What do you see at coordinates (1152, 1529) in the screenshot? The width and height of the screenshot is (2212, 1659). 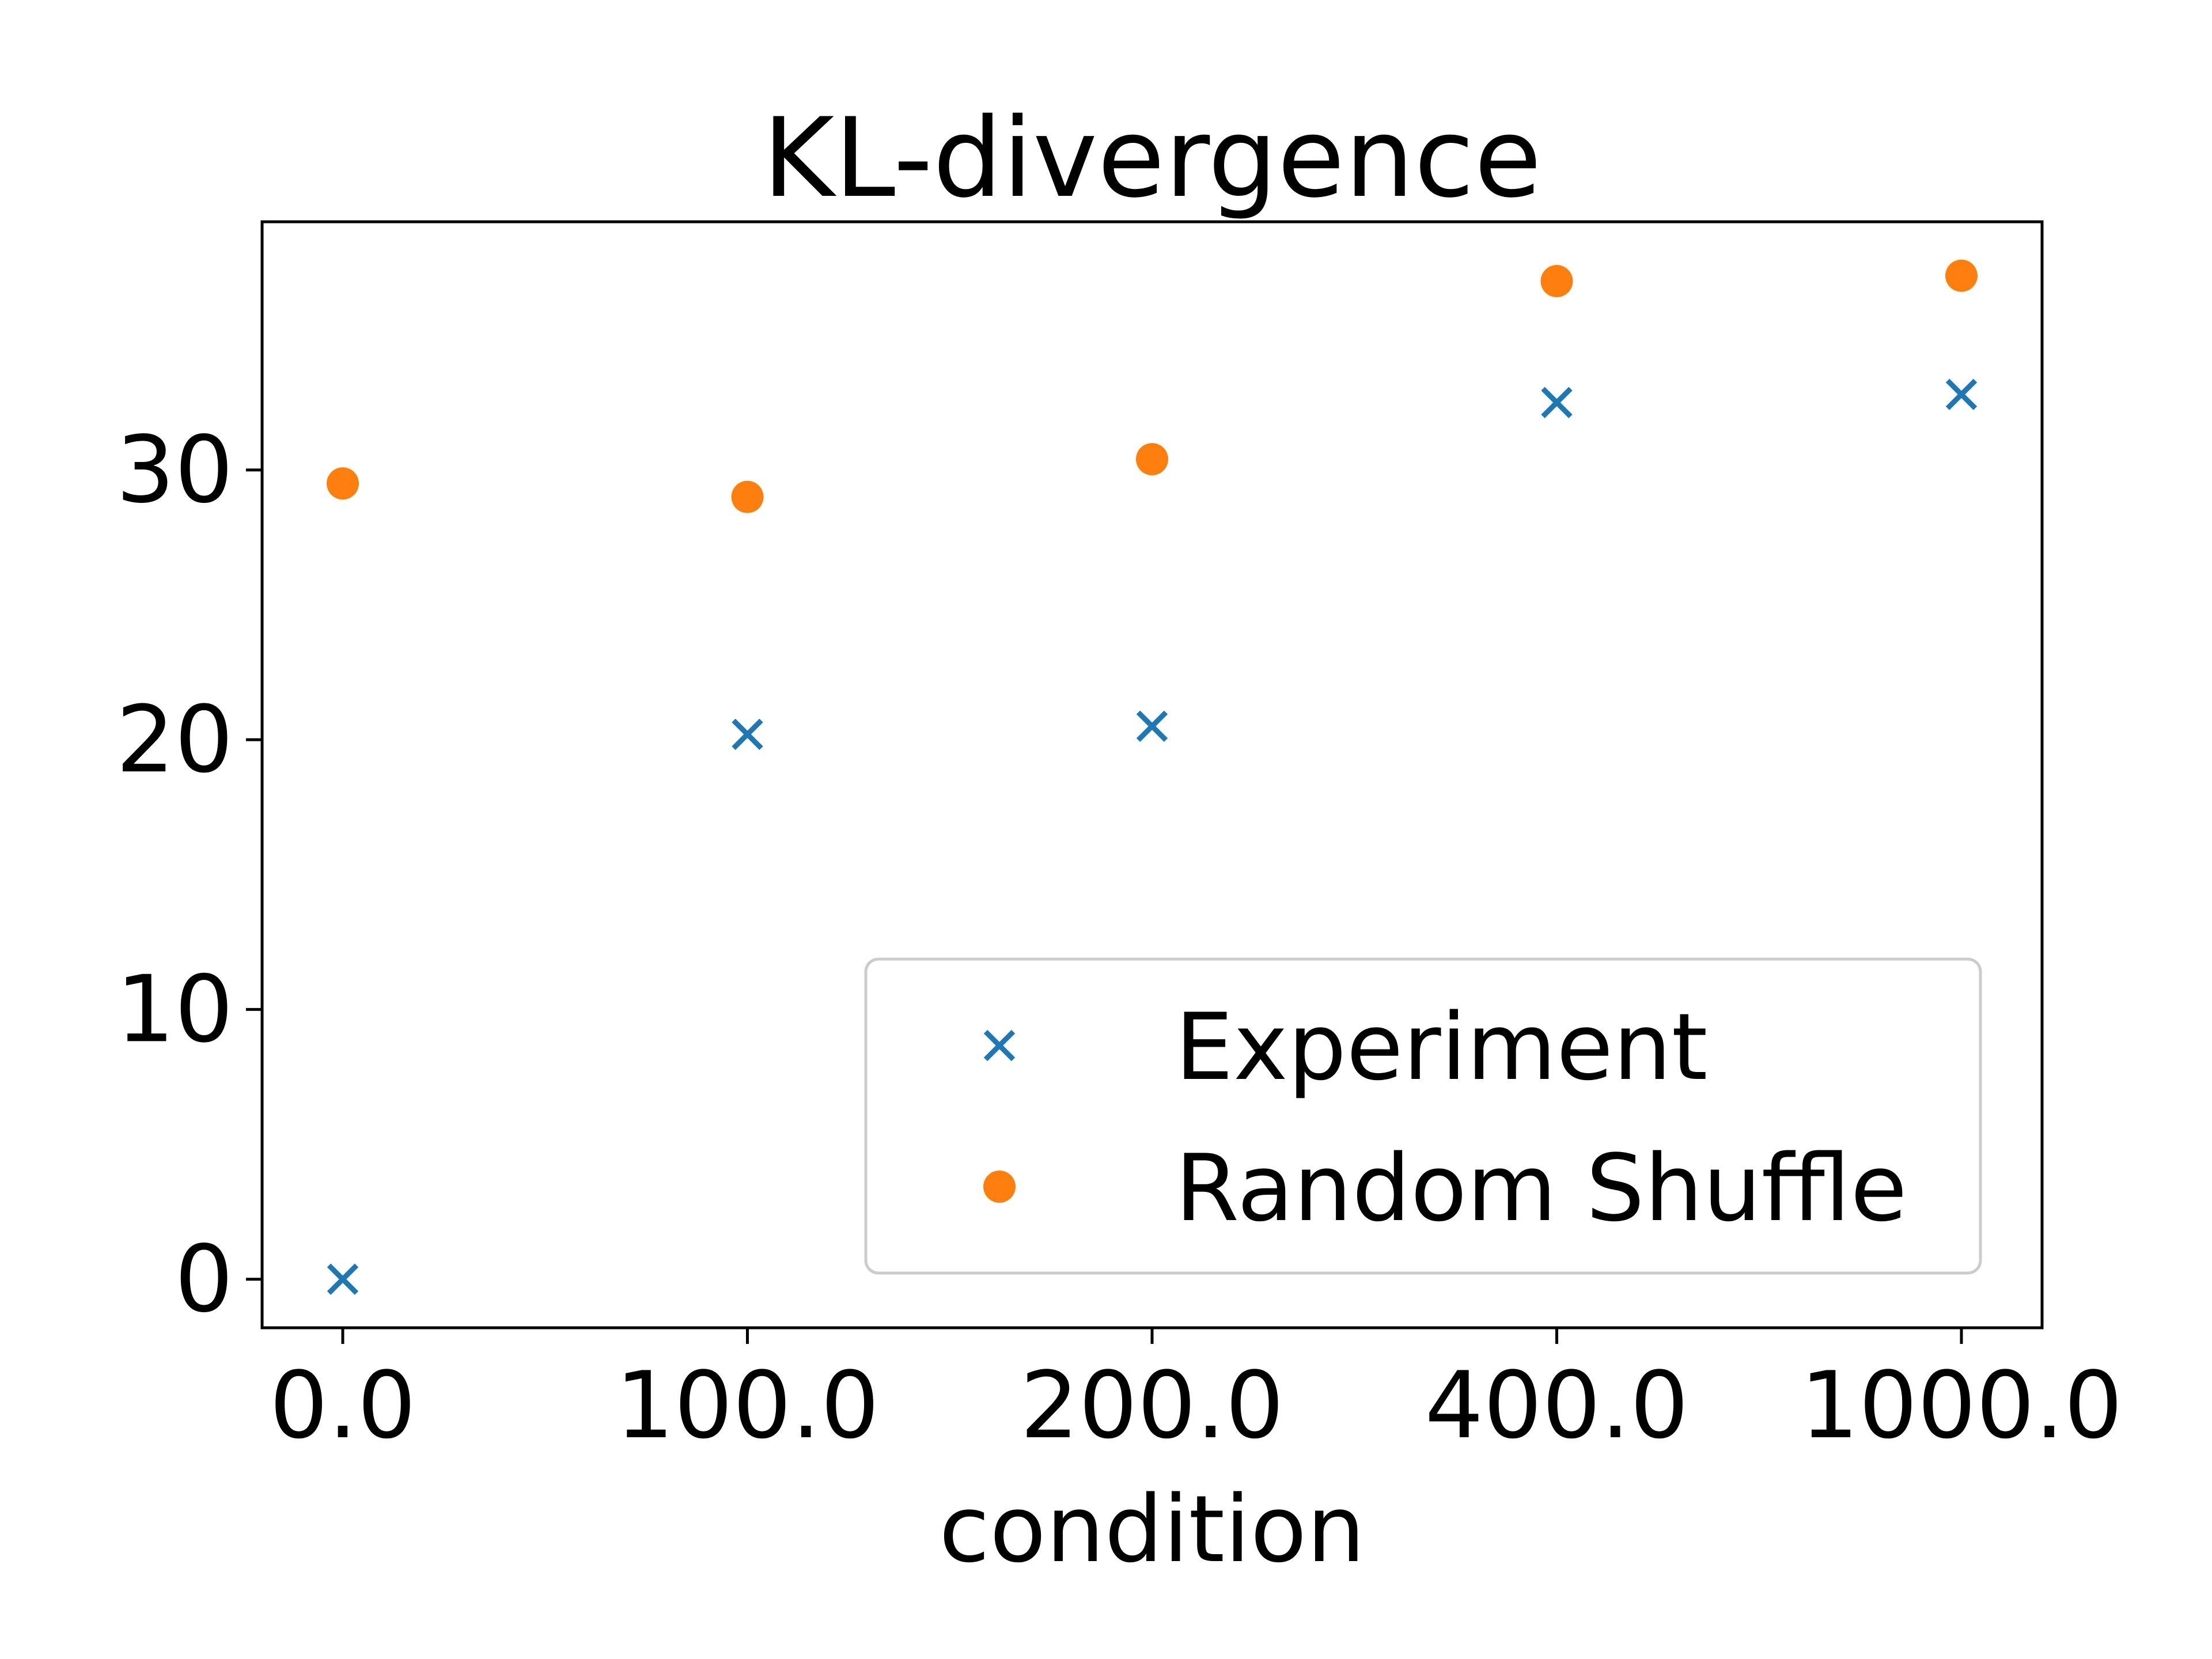 I see `x-axis-label: condition` at bounding box center [1152, 1529].